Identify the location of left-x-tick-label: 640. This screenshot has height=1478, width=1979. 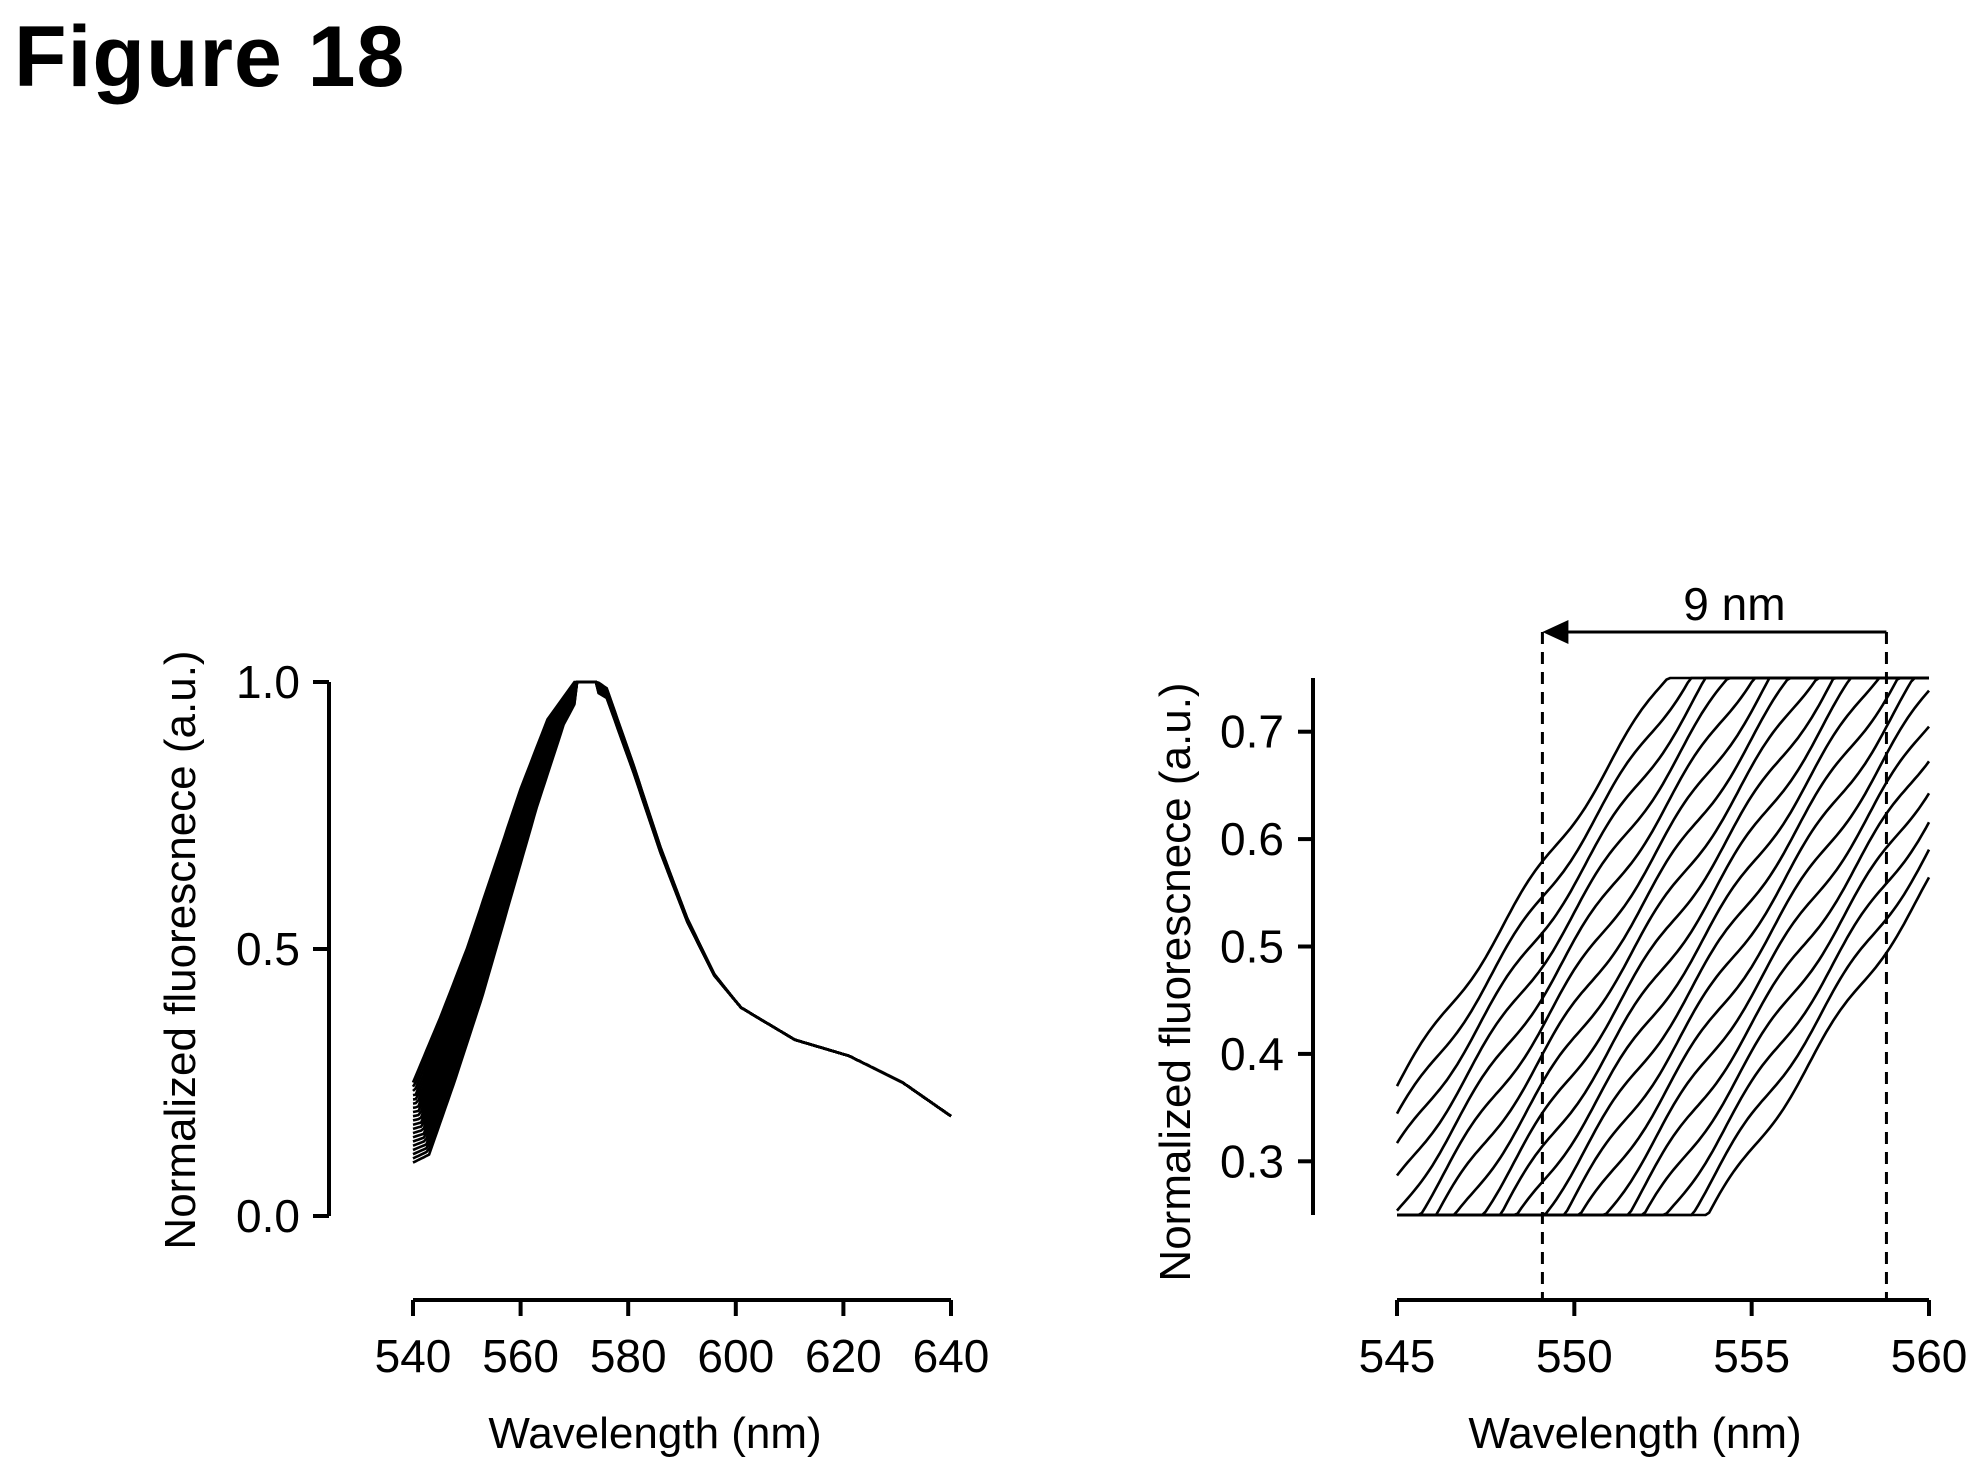
(951, 1356).